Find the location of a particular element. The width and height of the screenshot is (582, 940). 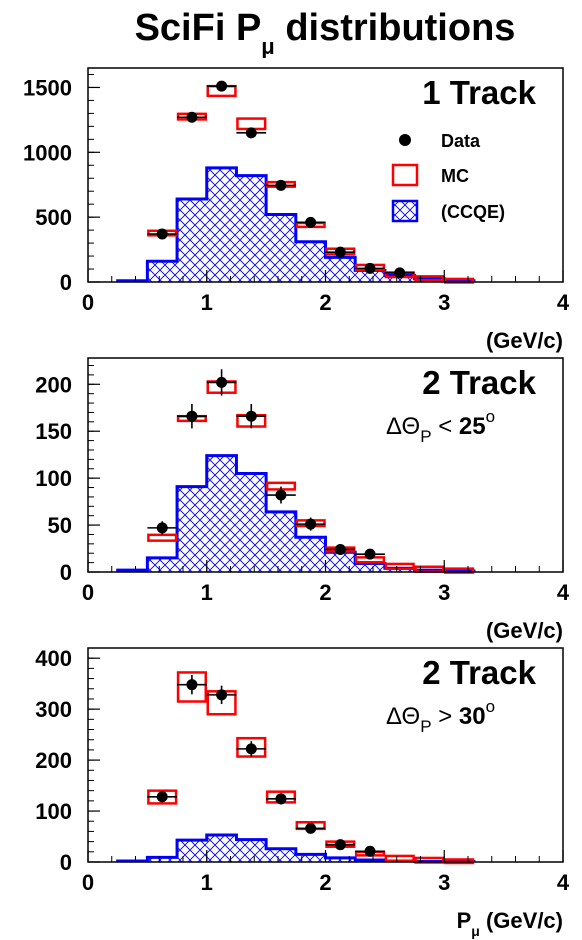

cut-label: ΔΘP < 25o is located at coordinates (440, 426).